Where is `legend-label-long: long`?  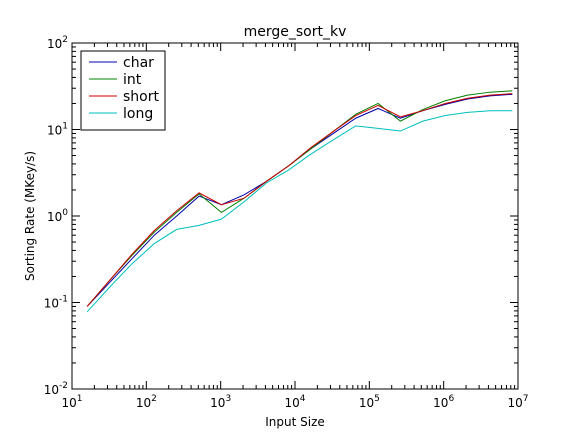
legend-label-long: long is located at coordinates (138, 114).